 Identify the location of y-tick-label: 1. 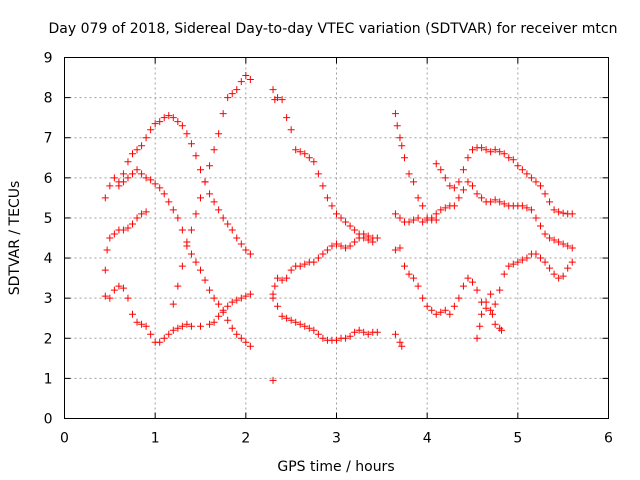
(48, 379).